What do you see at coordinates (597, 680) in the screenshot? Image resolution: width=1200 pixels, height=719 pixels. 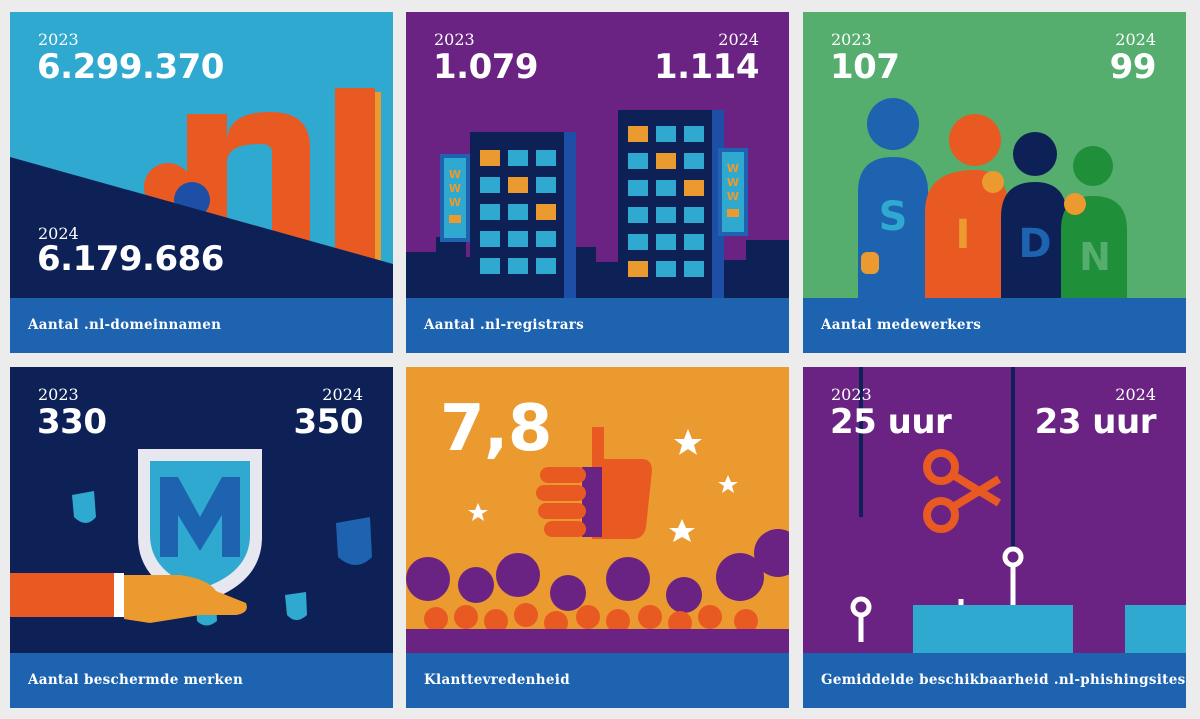 I see `card-caption: Klanttevredenheid` at bounding box center [597, 680].